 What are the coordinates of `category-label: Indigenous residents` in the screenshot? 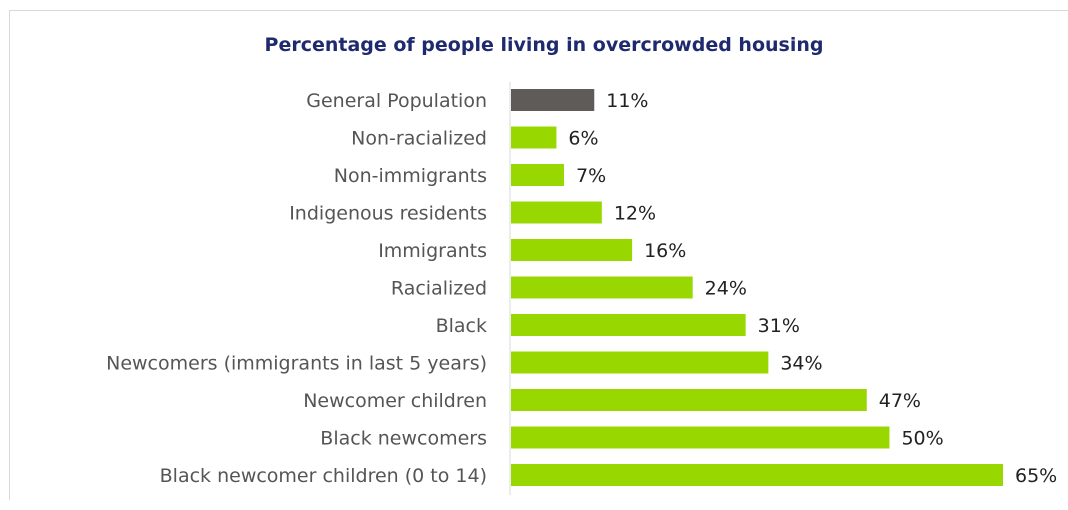 It's located at (388, 214).